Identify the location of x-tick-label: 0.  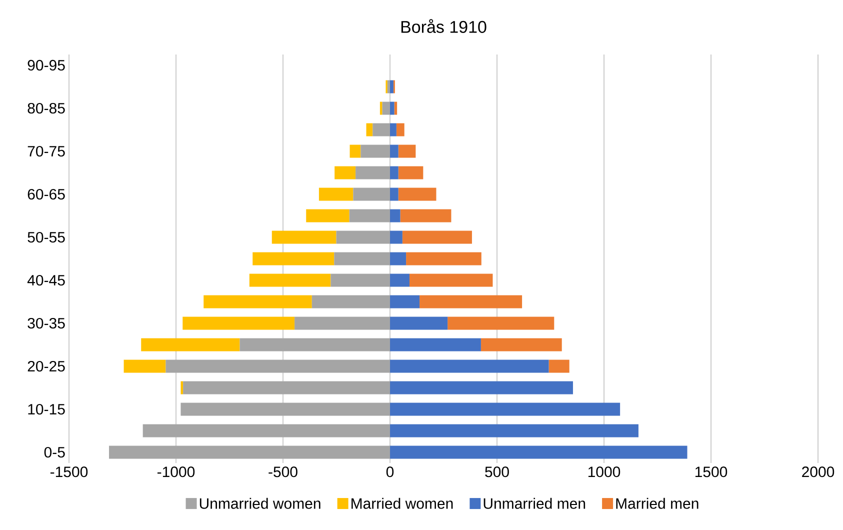
(390, 472).